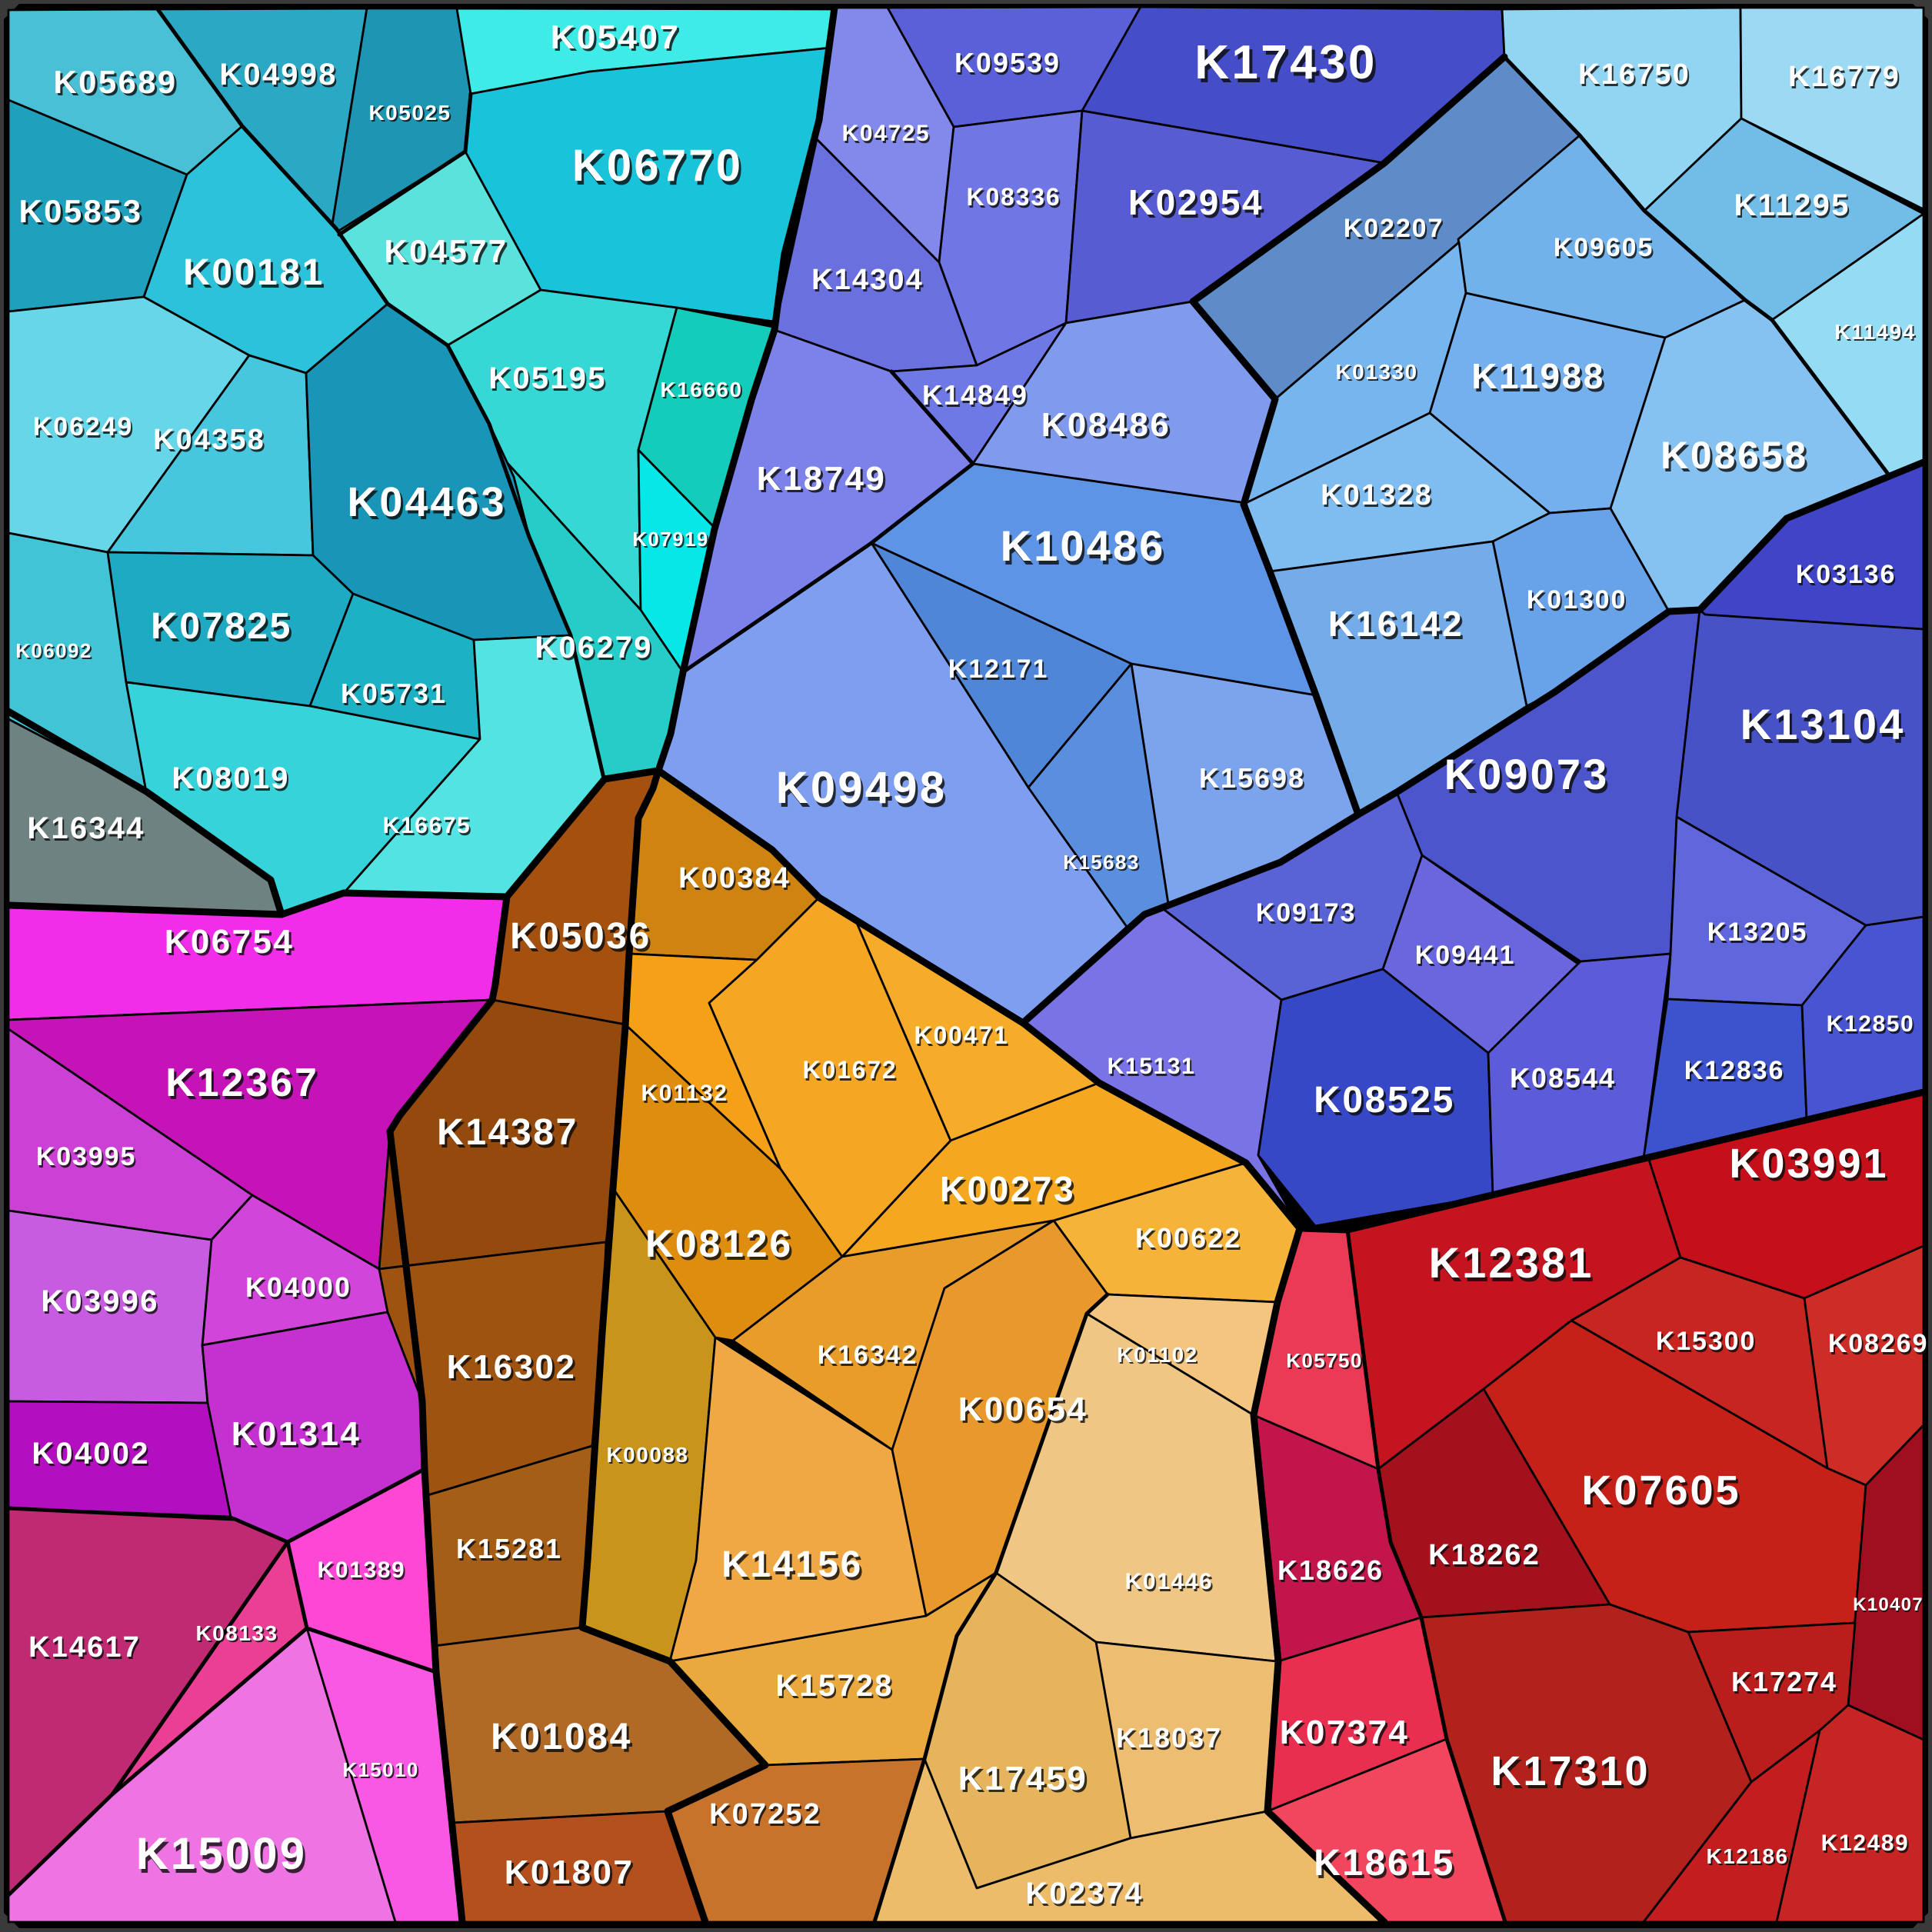 The height and width of the screenshot is (1932, 1932). Describe the element at coordinates (1000, 671) in the screenshot. I see `svg-text: K12171` at that location.